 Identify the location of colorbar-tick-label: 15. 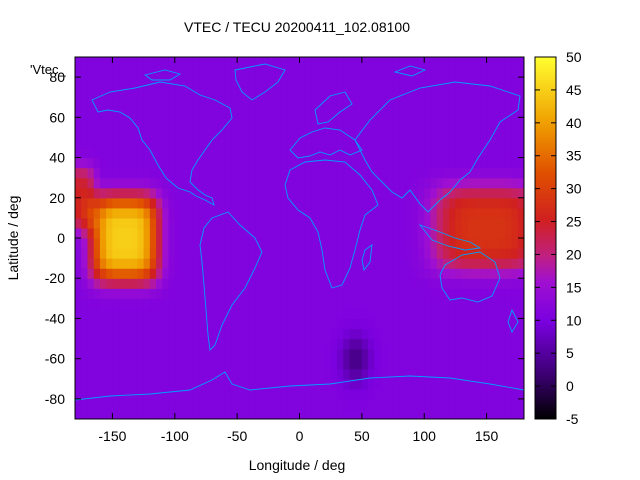
(574, 287).